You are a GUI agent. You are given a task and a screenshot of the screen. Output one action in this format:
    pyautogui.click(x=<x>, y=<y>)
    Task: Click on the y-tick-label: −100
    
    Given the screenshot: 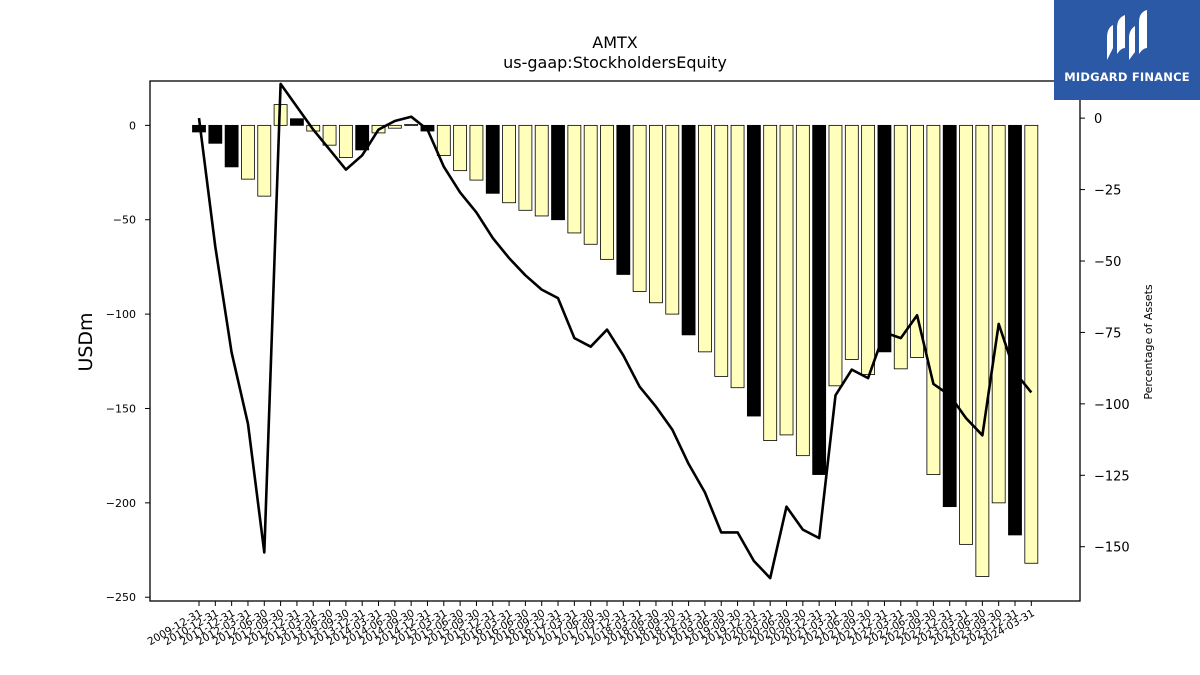 What is the action you would take?
    pyautogui.click(x=121, y=314)
    